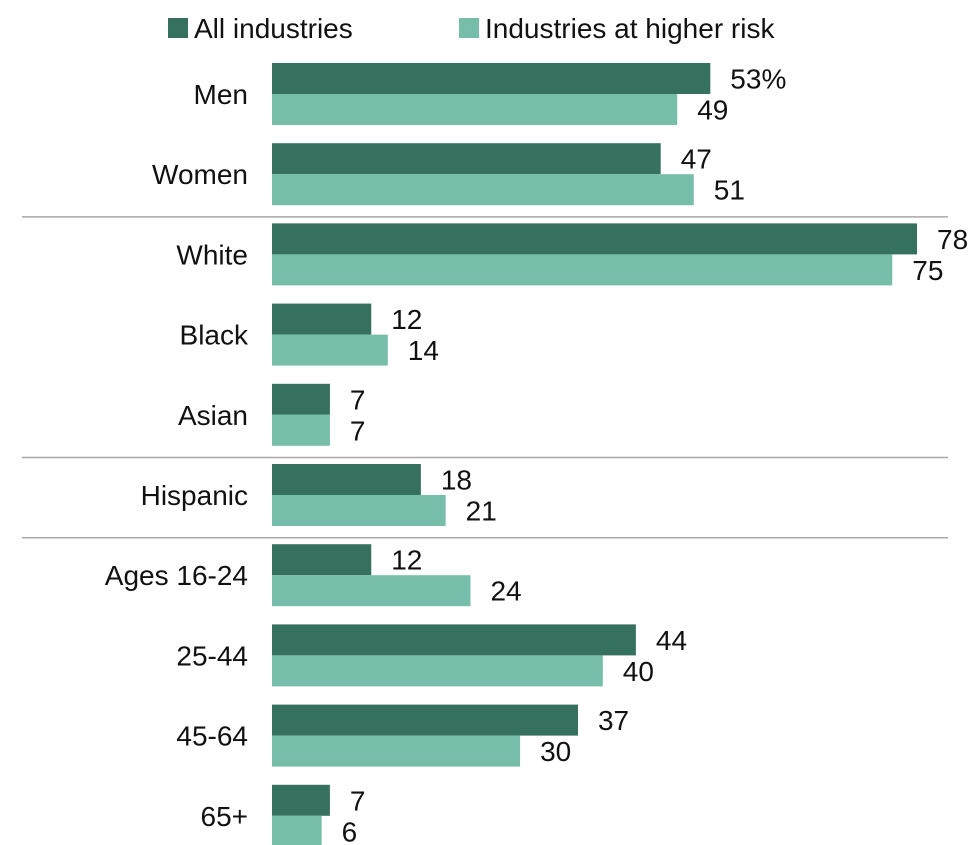 The height and width of the screenshot is (845, 968). What do you see at coordinates (176, 575) in the screenshot?
I see `category-label-ages-16-24: Ages 16-24` at bounding box center [176, 575].